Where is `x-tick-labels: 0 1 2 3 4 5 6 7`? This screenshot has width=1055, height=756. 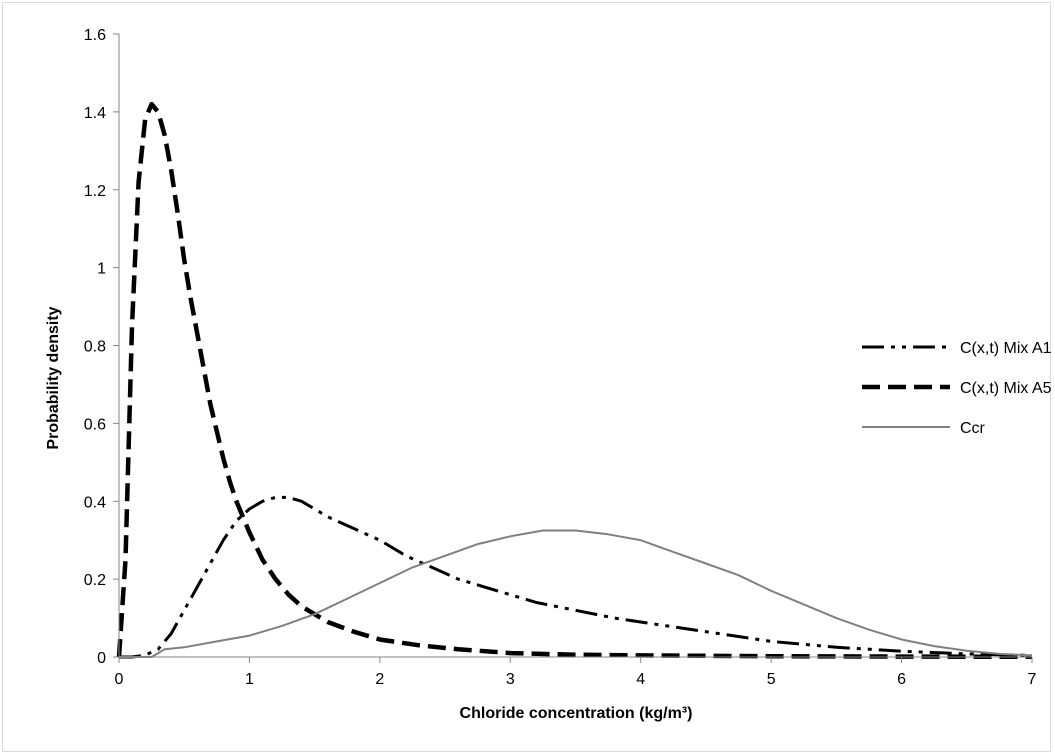
x-tick-labels: 0 1 2 3 4 5 6 7 is located at coordinates (576, 679).